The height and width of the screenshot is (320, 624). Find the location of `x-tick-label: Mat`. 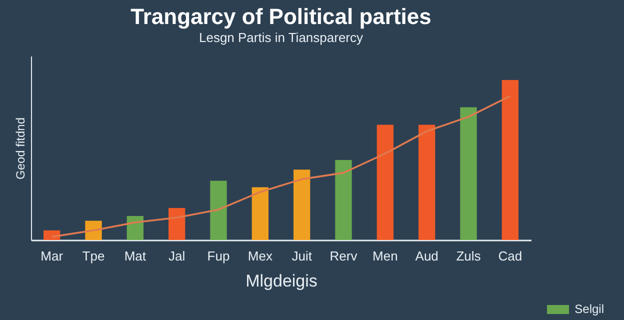

x-tick-label: Mat is located at coordinates (135, 256).